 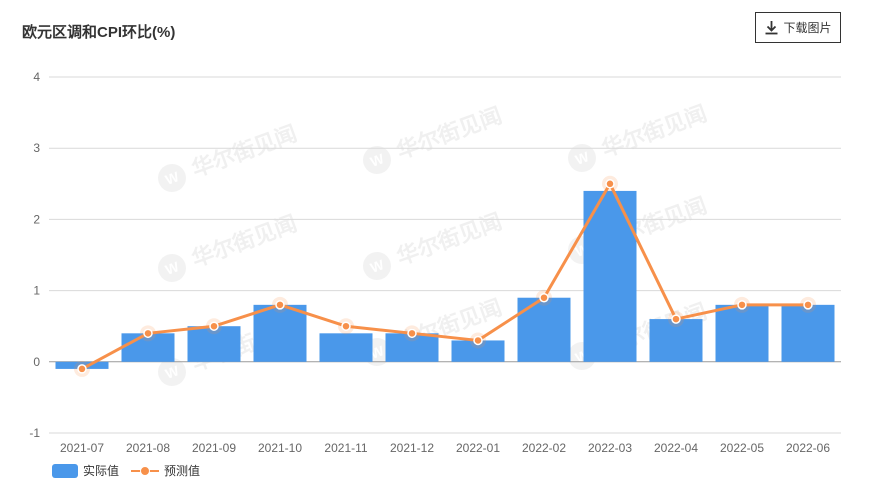 I want to click on x-tick-label: 2022-02, so click(x=544, y=448).